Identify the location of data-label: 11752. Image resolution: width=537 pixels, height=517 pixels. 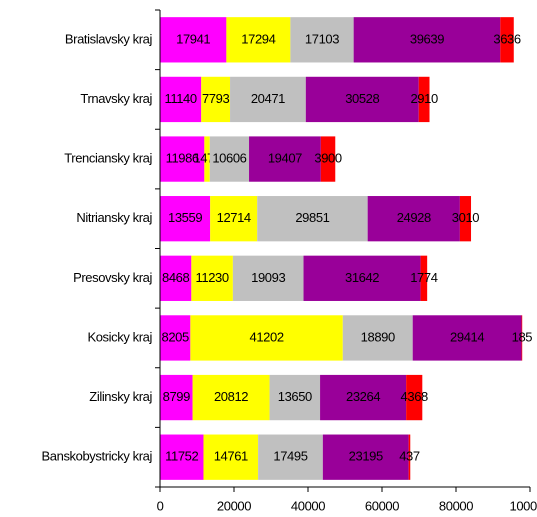
(181, 456).